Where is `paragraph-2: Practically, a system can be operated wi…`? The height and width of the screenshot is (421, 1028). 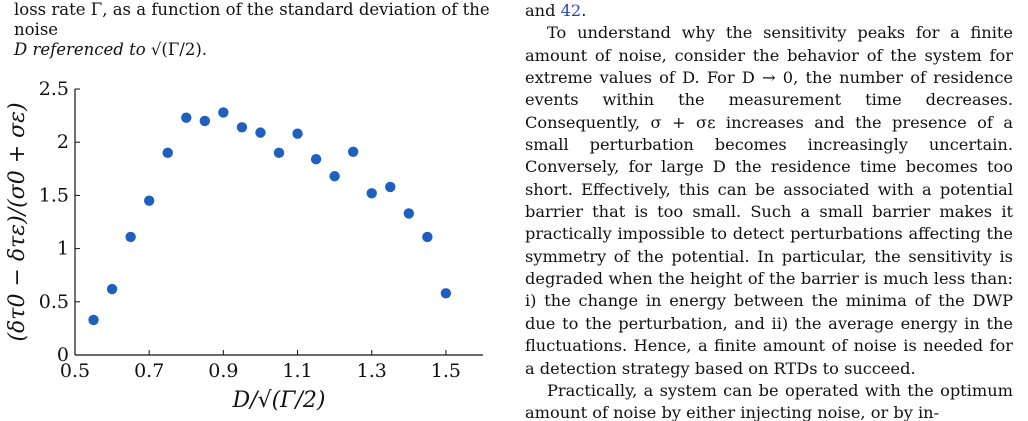 paragraph-2: Practically, a system can be operated wi… is located at coordinates (769, 400).